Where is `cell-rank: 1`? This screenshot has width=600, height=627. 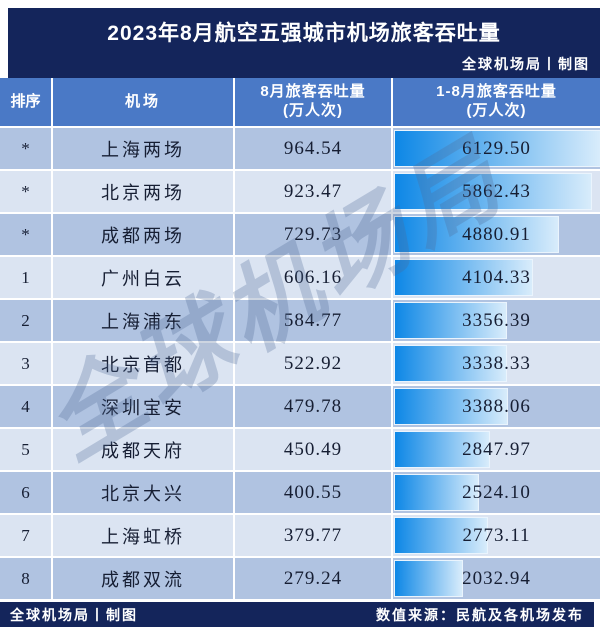
cell-rank: 1 is located at coordinates (26, 277).